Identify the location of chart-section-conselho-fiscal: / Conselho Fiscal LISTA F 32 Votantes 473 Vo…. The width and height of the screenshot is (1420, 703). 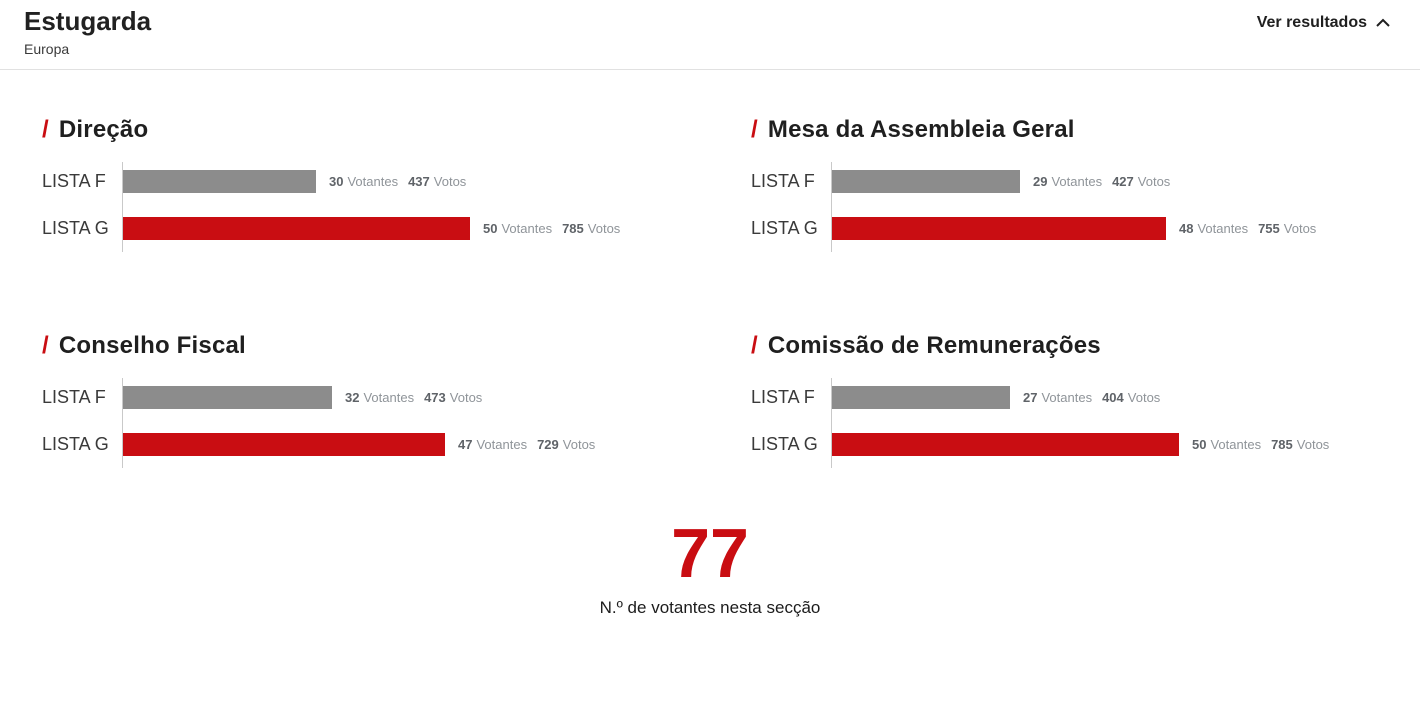
(361, 400).